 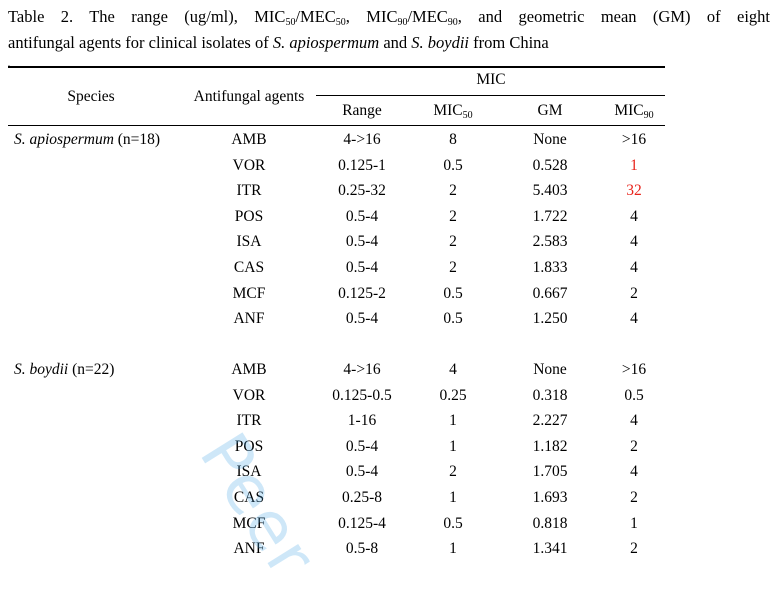 I want to click on cell-range: 0.5-8, so click(x=362, y=549).